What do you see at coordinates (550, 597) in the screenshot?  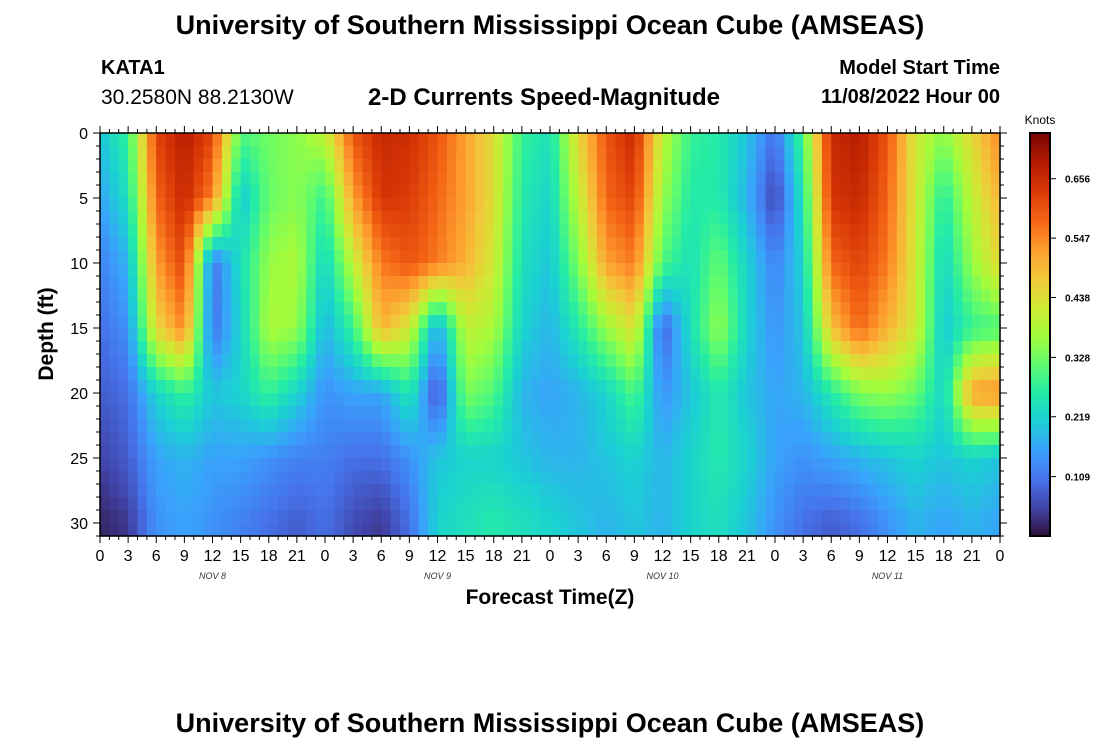 I see `x-axis-label: Forecast Time(Z)` at bounding box center [550, 597].